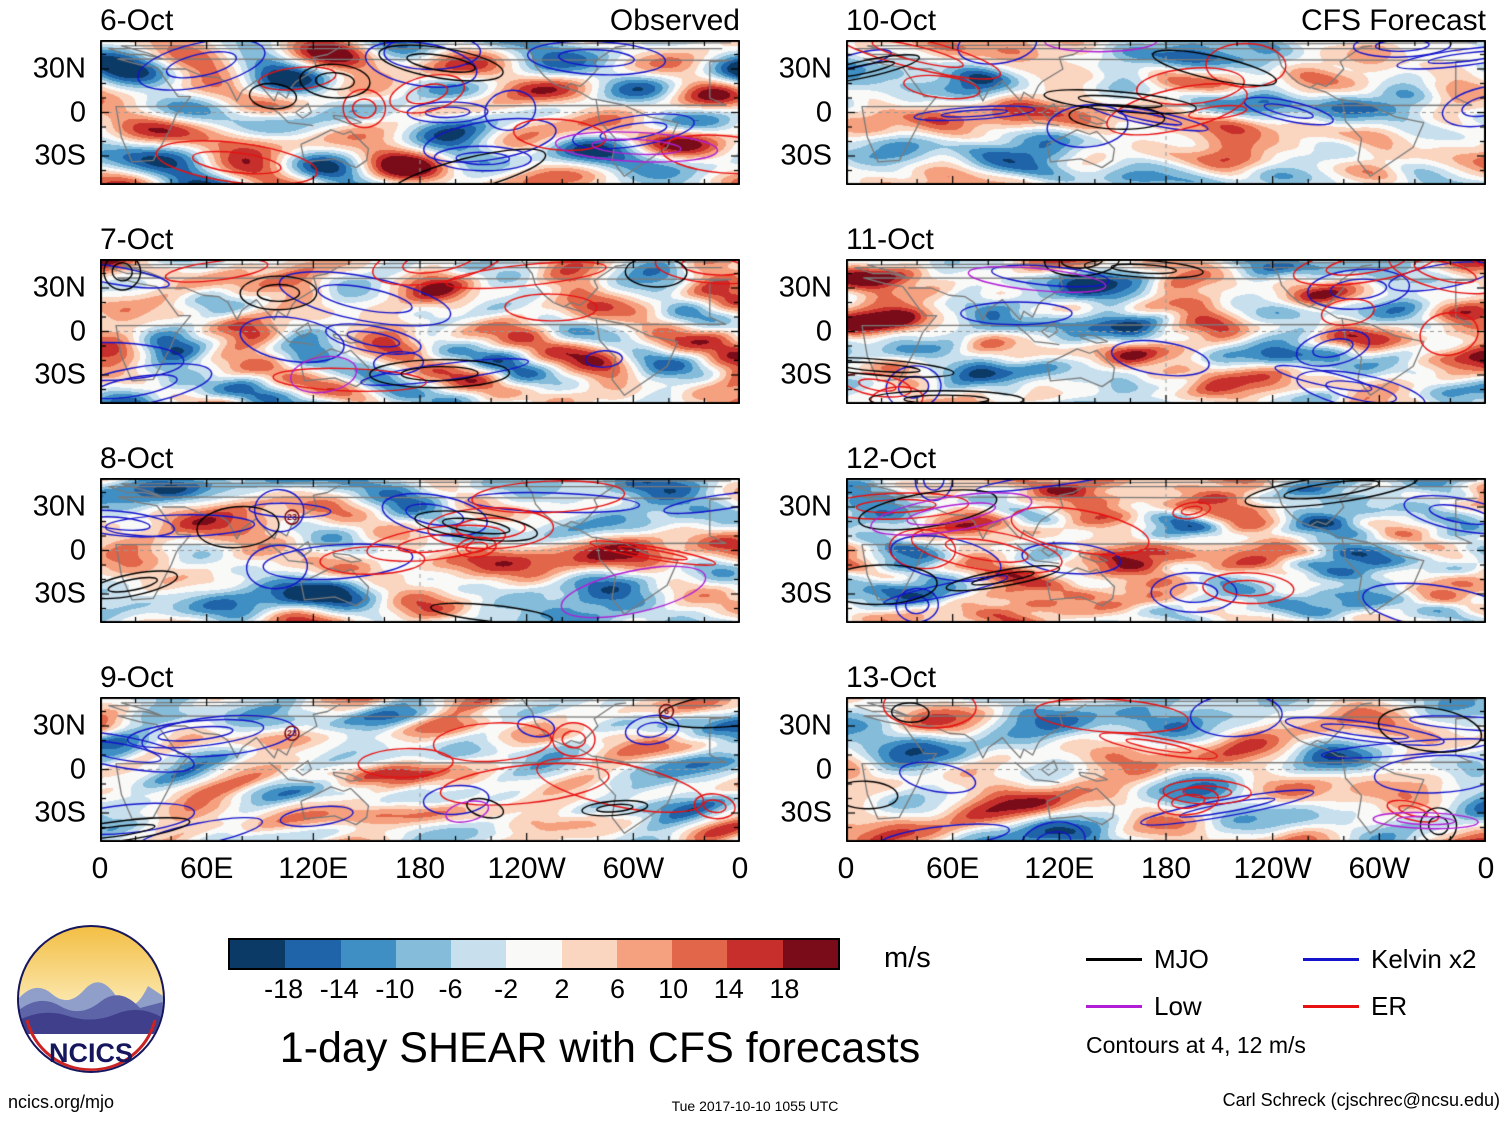  Describe the element at coordinates (1166, 550) in the screenshot. I see `map-panel-12-oct` at that location.